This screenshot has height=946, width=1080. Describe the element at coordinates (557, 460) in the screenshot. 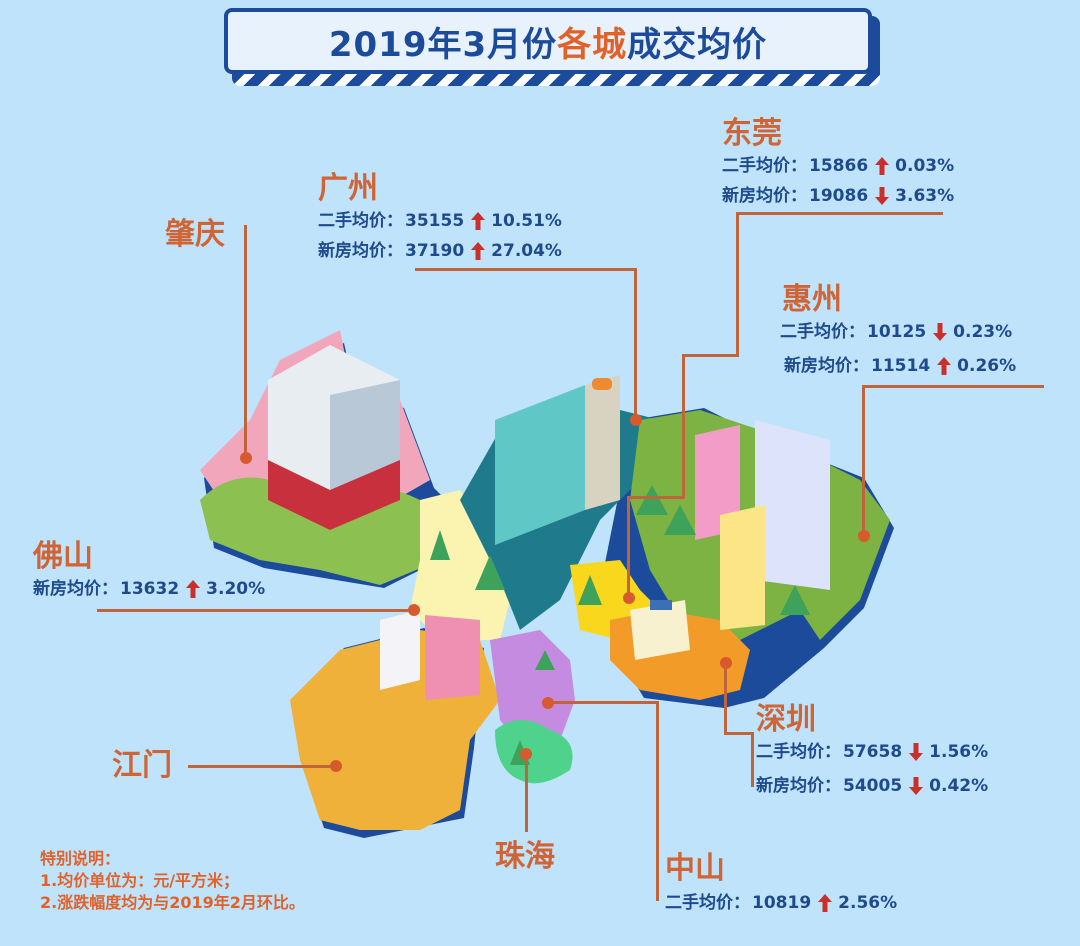

I see `building-guangzhou` at that location.